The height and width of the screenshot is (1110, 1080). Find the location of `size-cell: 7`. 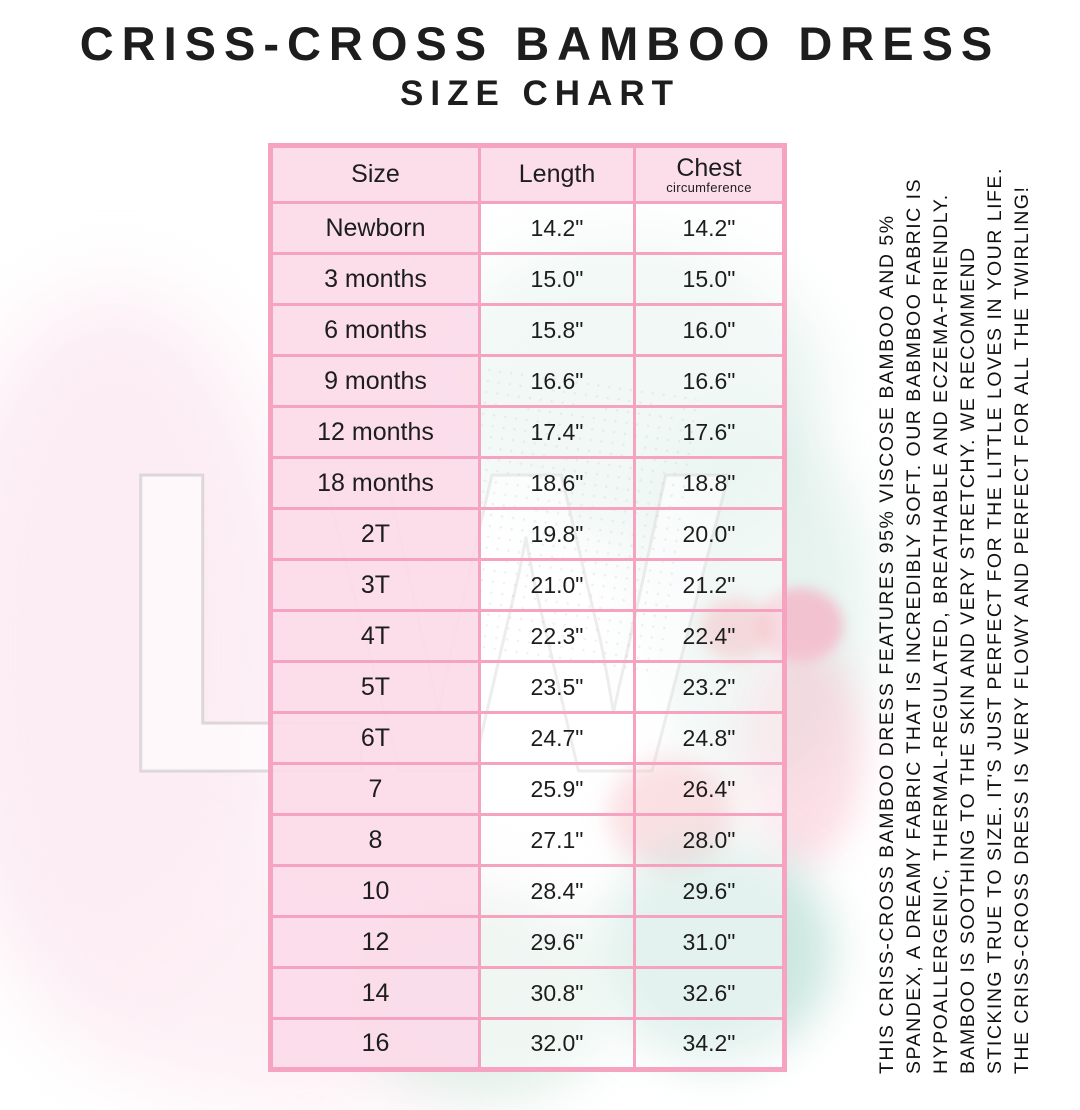

size-cell: 7 is located at coordinates (375, 789).